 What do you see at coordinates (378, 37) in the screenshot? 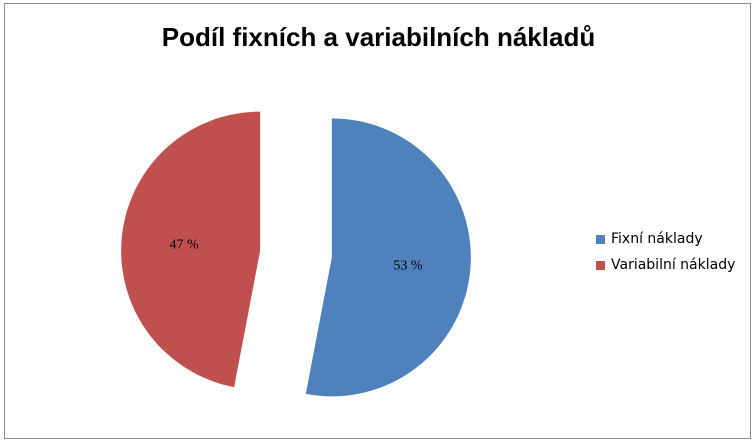
I see `chart-title: Podíl fixních a variabilních nákladů` at bounding box center [378, 37].